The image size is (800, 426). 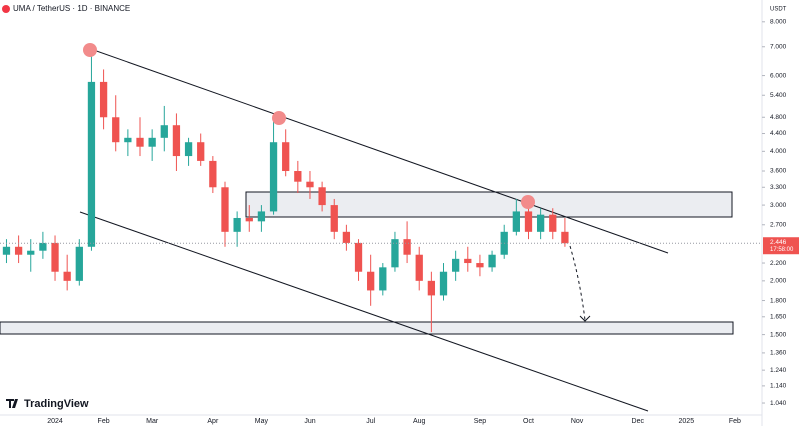 I want to click on chart-title: UMA / TetherUS · 1D · BINANCE, so click(x=71, y=8).